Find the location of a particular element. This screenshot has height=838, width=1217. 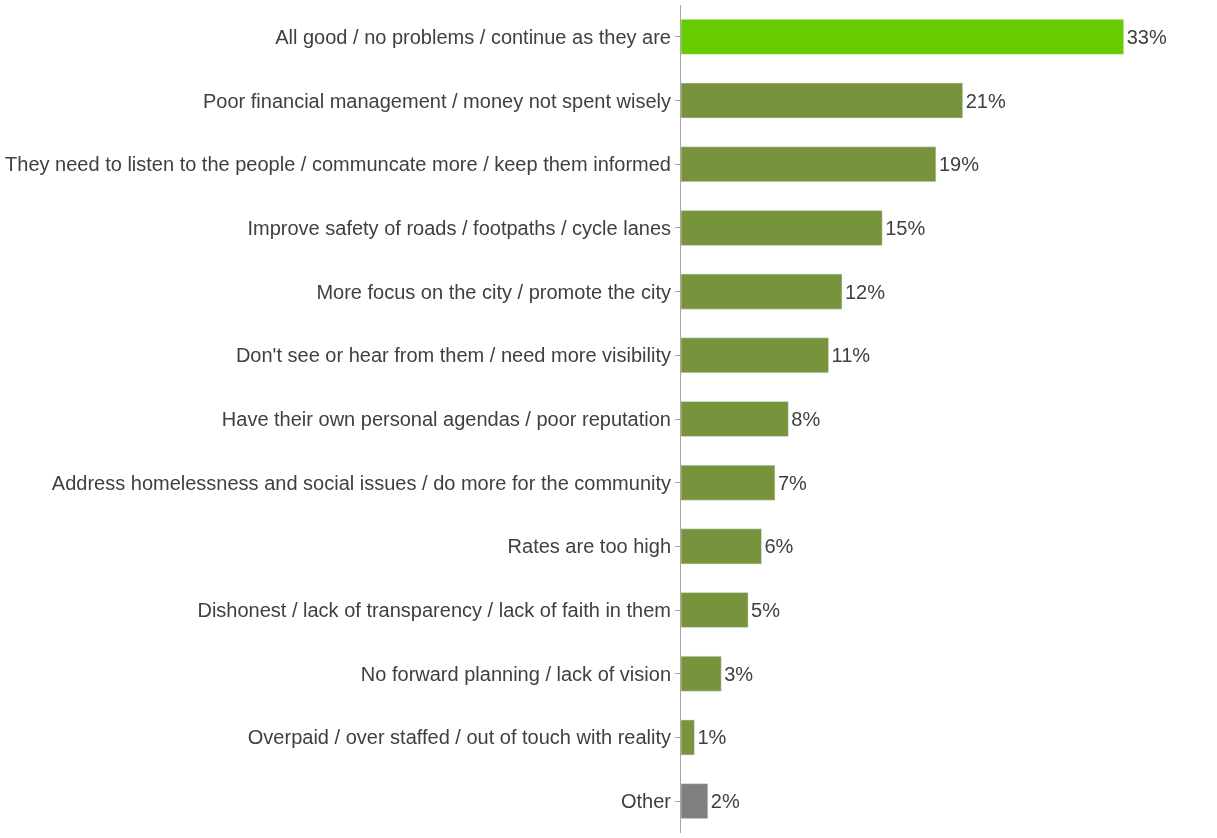

y-tick-label: Rates are too high is located at coordinates (589, 546).